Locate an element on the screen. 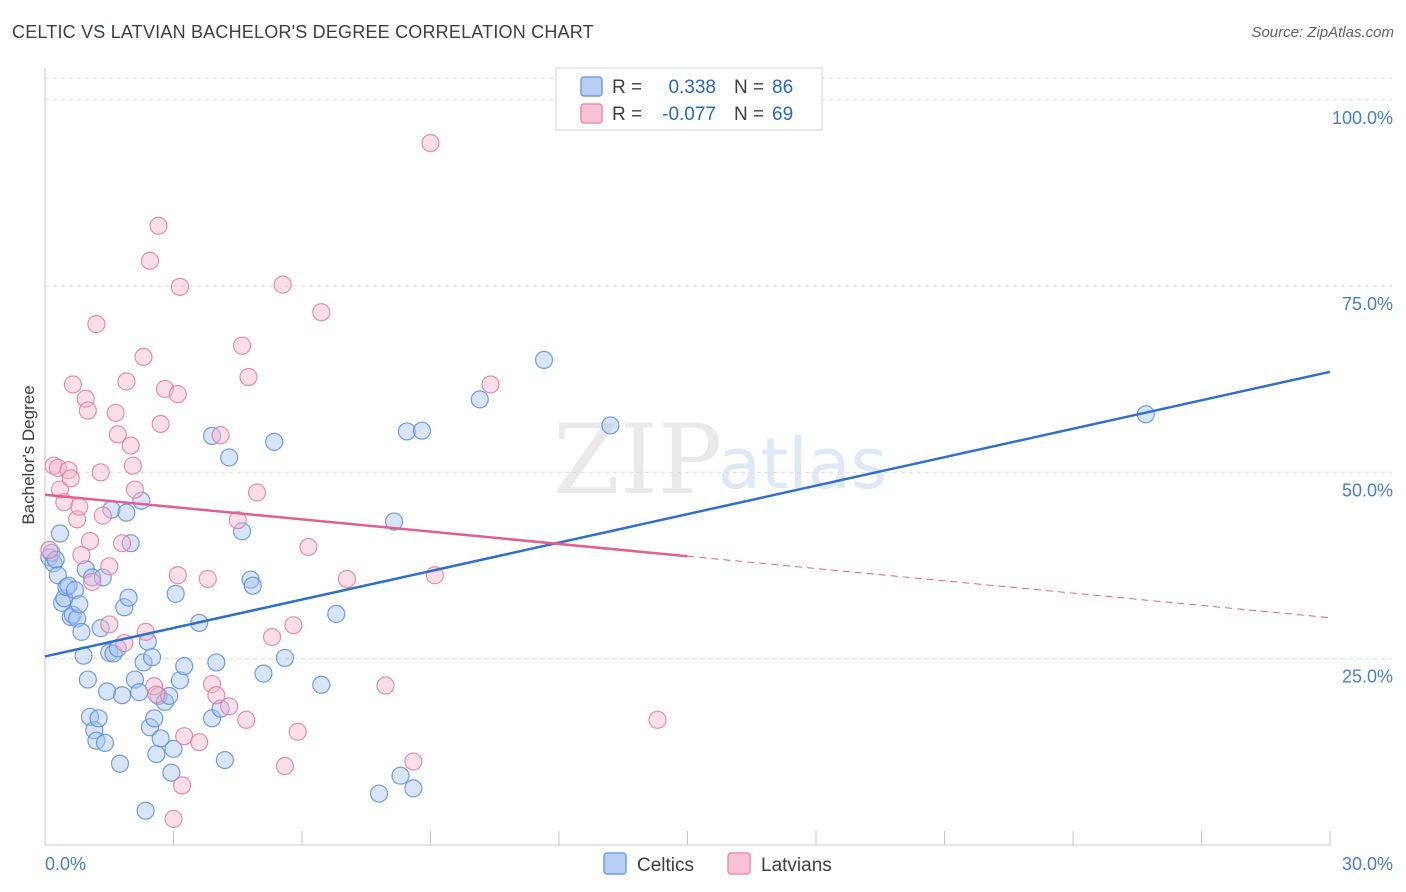 The image size is (1406, 892). y-tick-label: 75.0% is located at coordinates (1367, 304).